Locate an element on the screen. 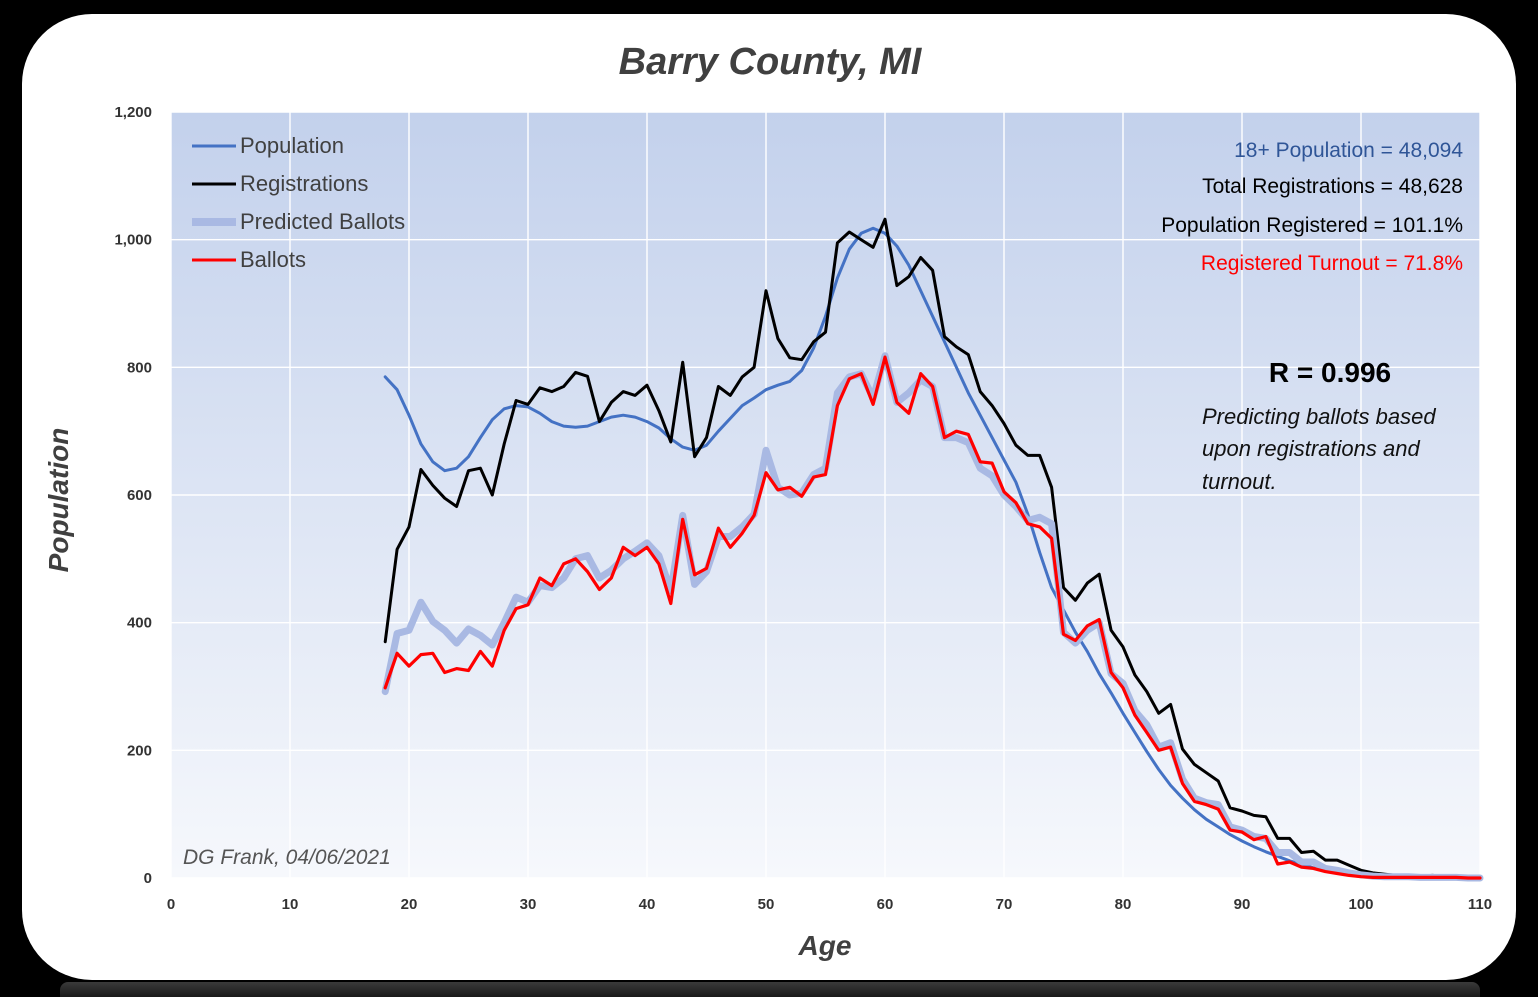 The image size is (1538, 997). x-tick-label: 0 is located at coordinates (171, 904).